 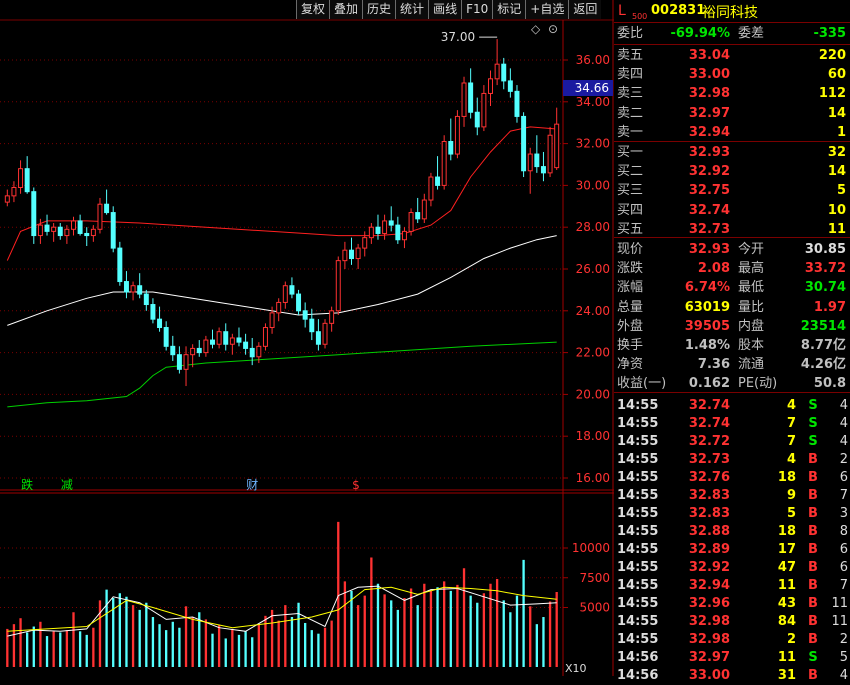 What do you see at coordinates (630, 288) in the screenshot?
I see `stat-label: 涨幅` at bounding box center [630, 288].